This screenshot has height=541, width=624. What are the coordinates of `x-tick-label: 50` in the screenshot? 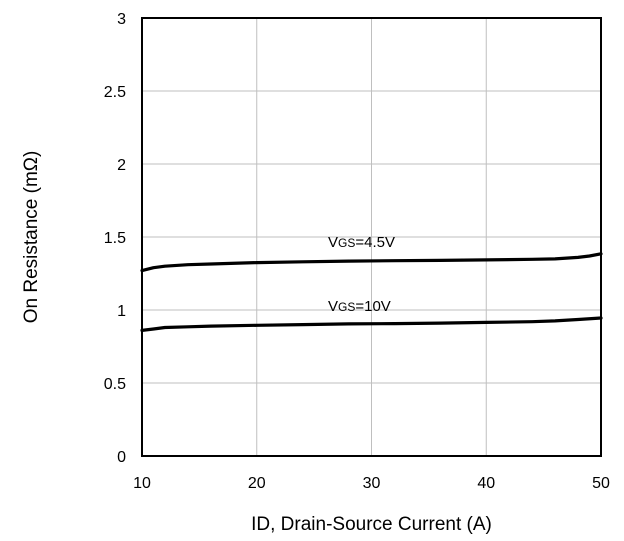 It's located at (601, 483).